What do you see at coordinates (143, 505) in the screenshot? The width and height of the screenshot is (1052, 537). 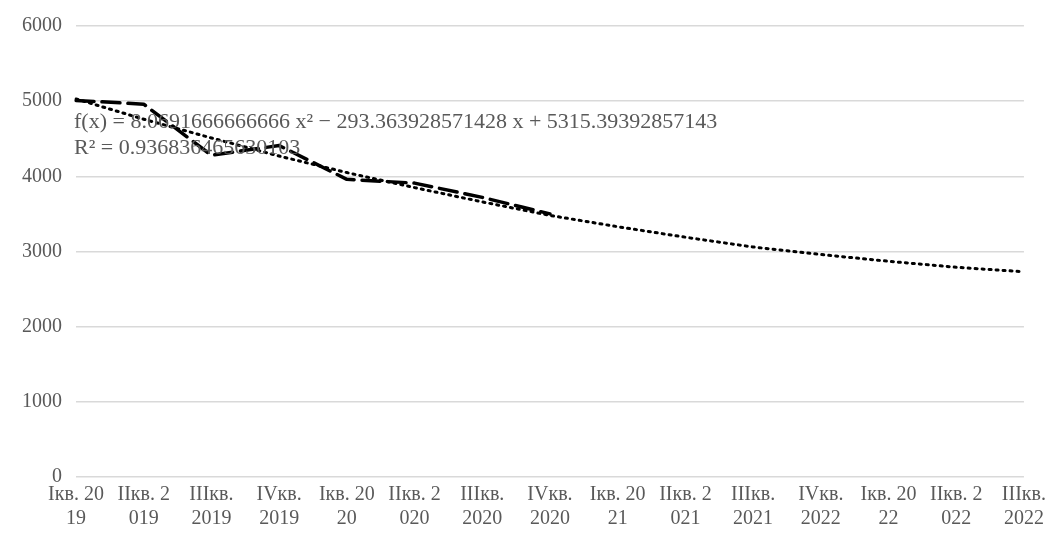 I see `x-tick-label: IIкв. 2019` at bounding box center [143, 505].